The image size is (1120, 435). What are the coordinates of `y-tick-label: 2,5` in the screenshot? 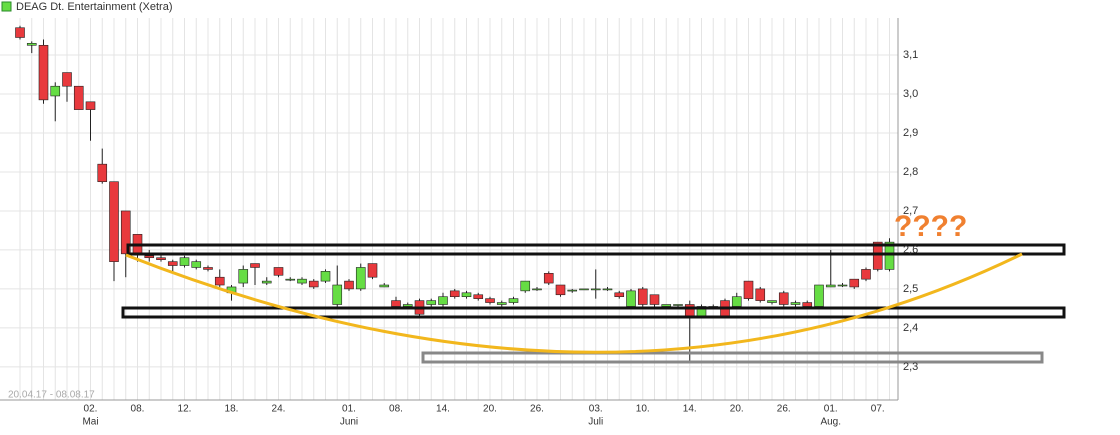 It's located at (910, 289).